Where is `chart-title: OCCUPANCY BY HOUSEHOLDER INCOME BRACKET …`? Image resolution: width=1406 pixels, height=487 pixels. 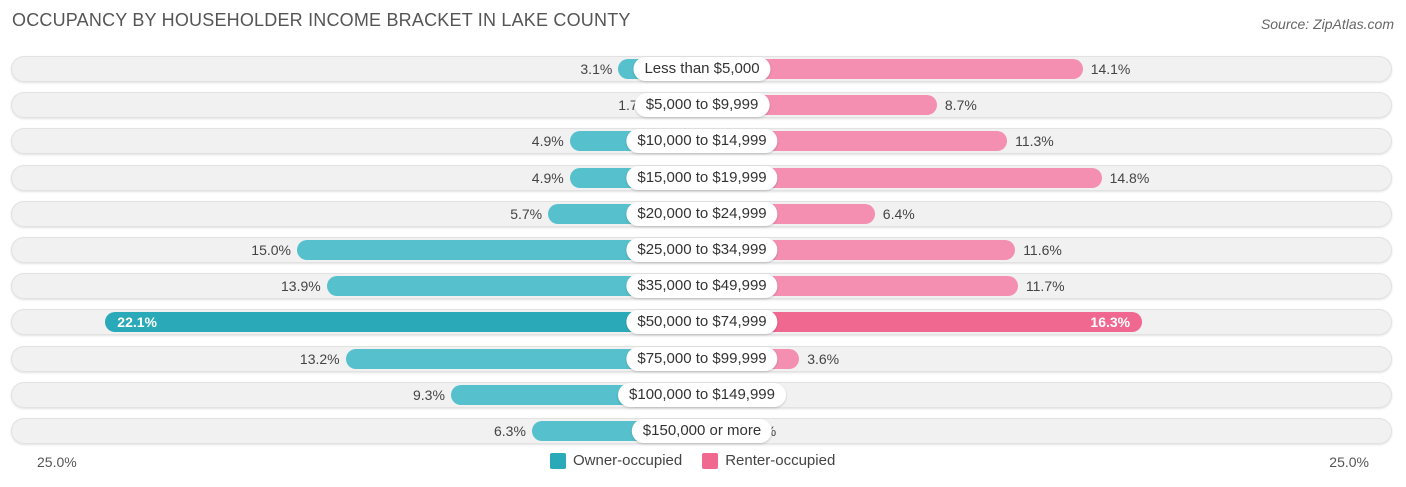
chart-title: OCCUPANCY BY HOUSEHOLDER INCOME BRACKET … is located at coordinates (321, 20).